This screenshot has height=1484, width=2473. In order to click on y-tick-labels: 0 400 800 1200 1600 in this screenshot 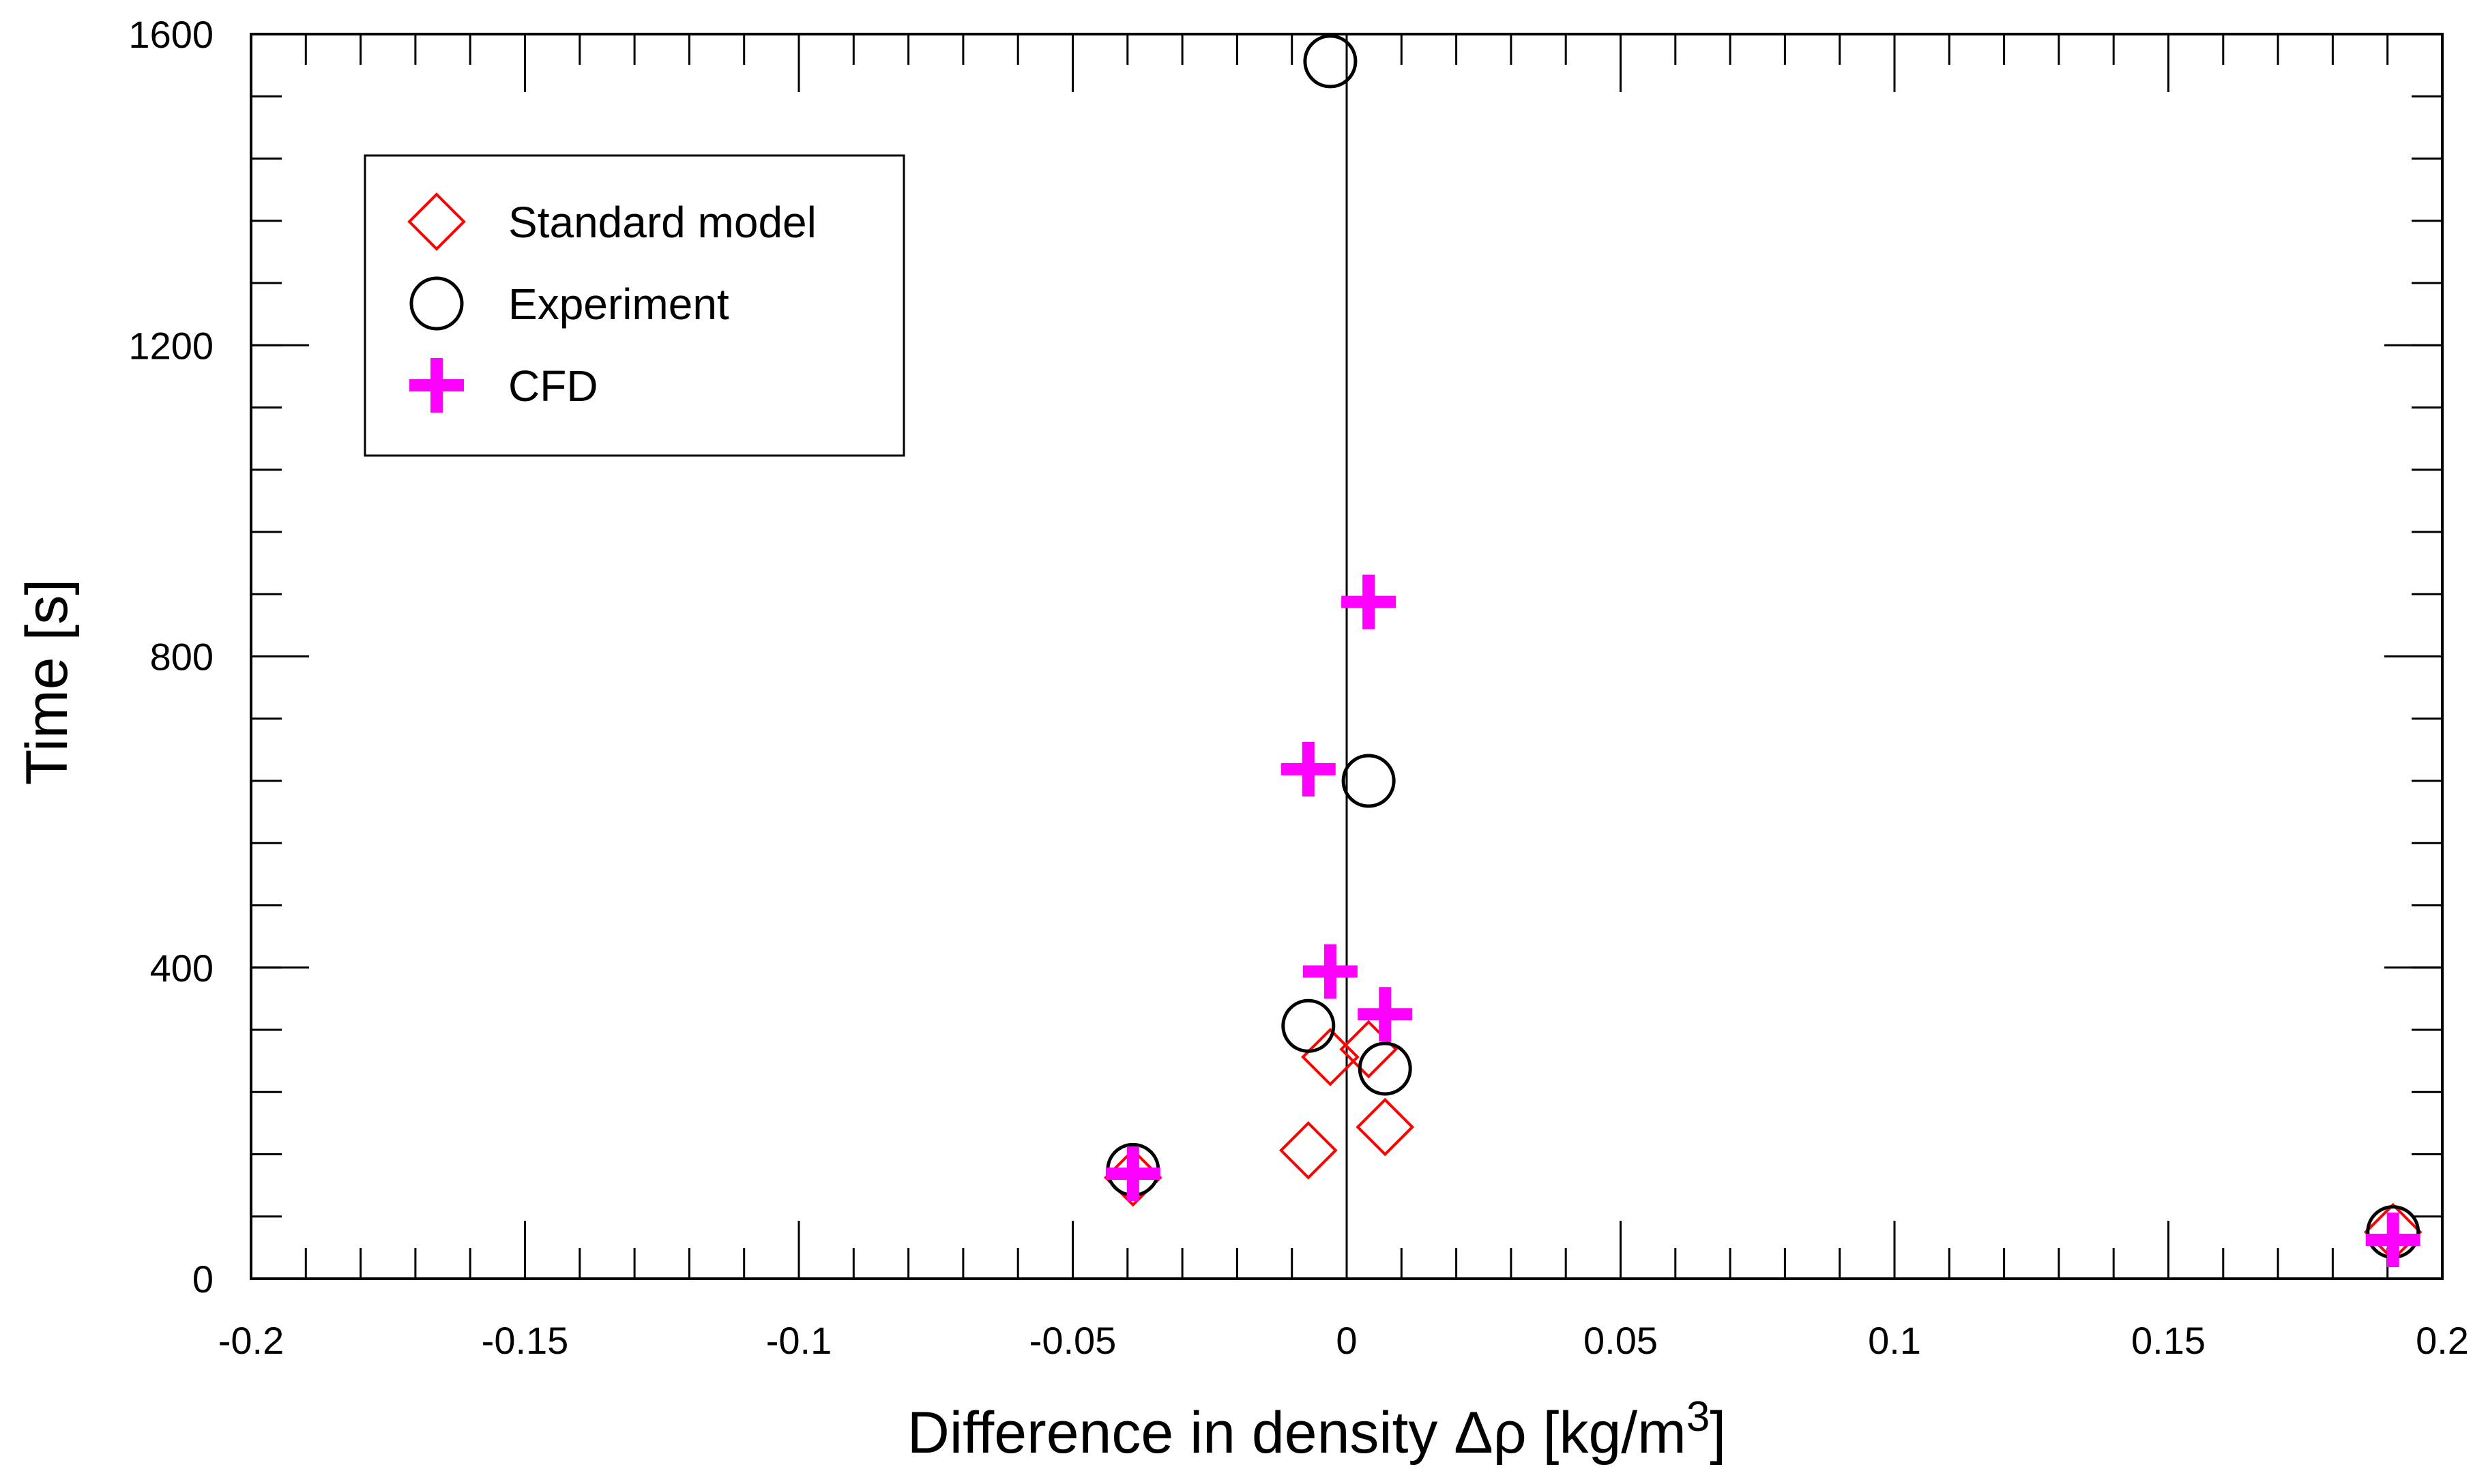, I will do `click(171, 657)`.